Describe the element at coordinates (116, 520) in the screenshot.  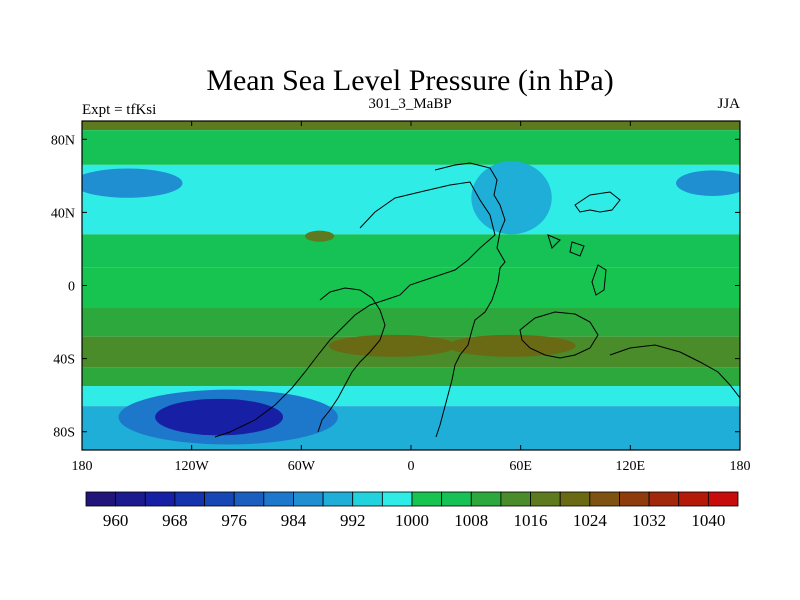
I see `colorbar-label: 960` at that location.